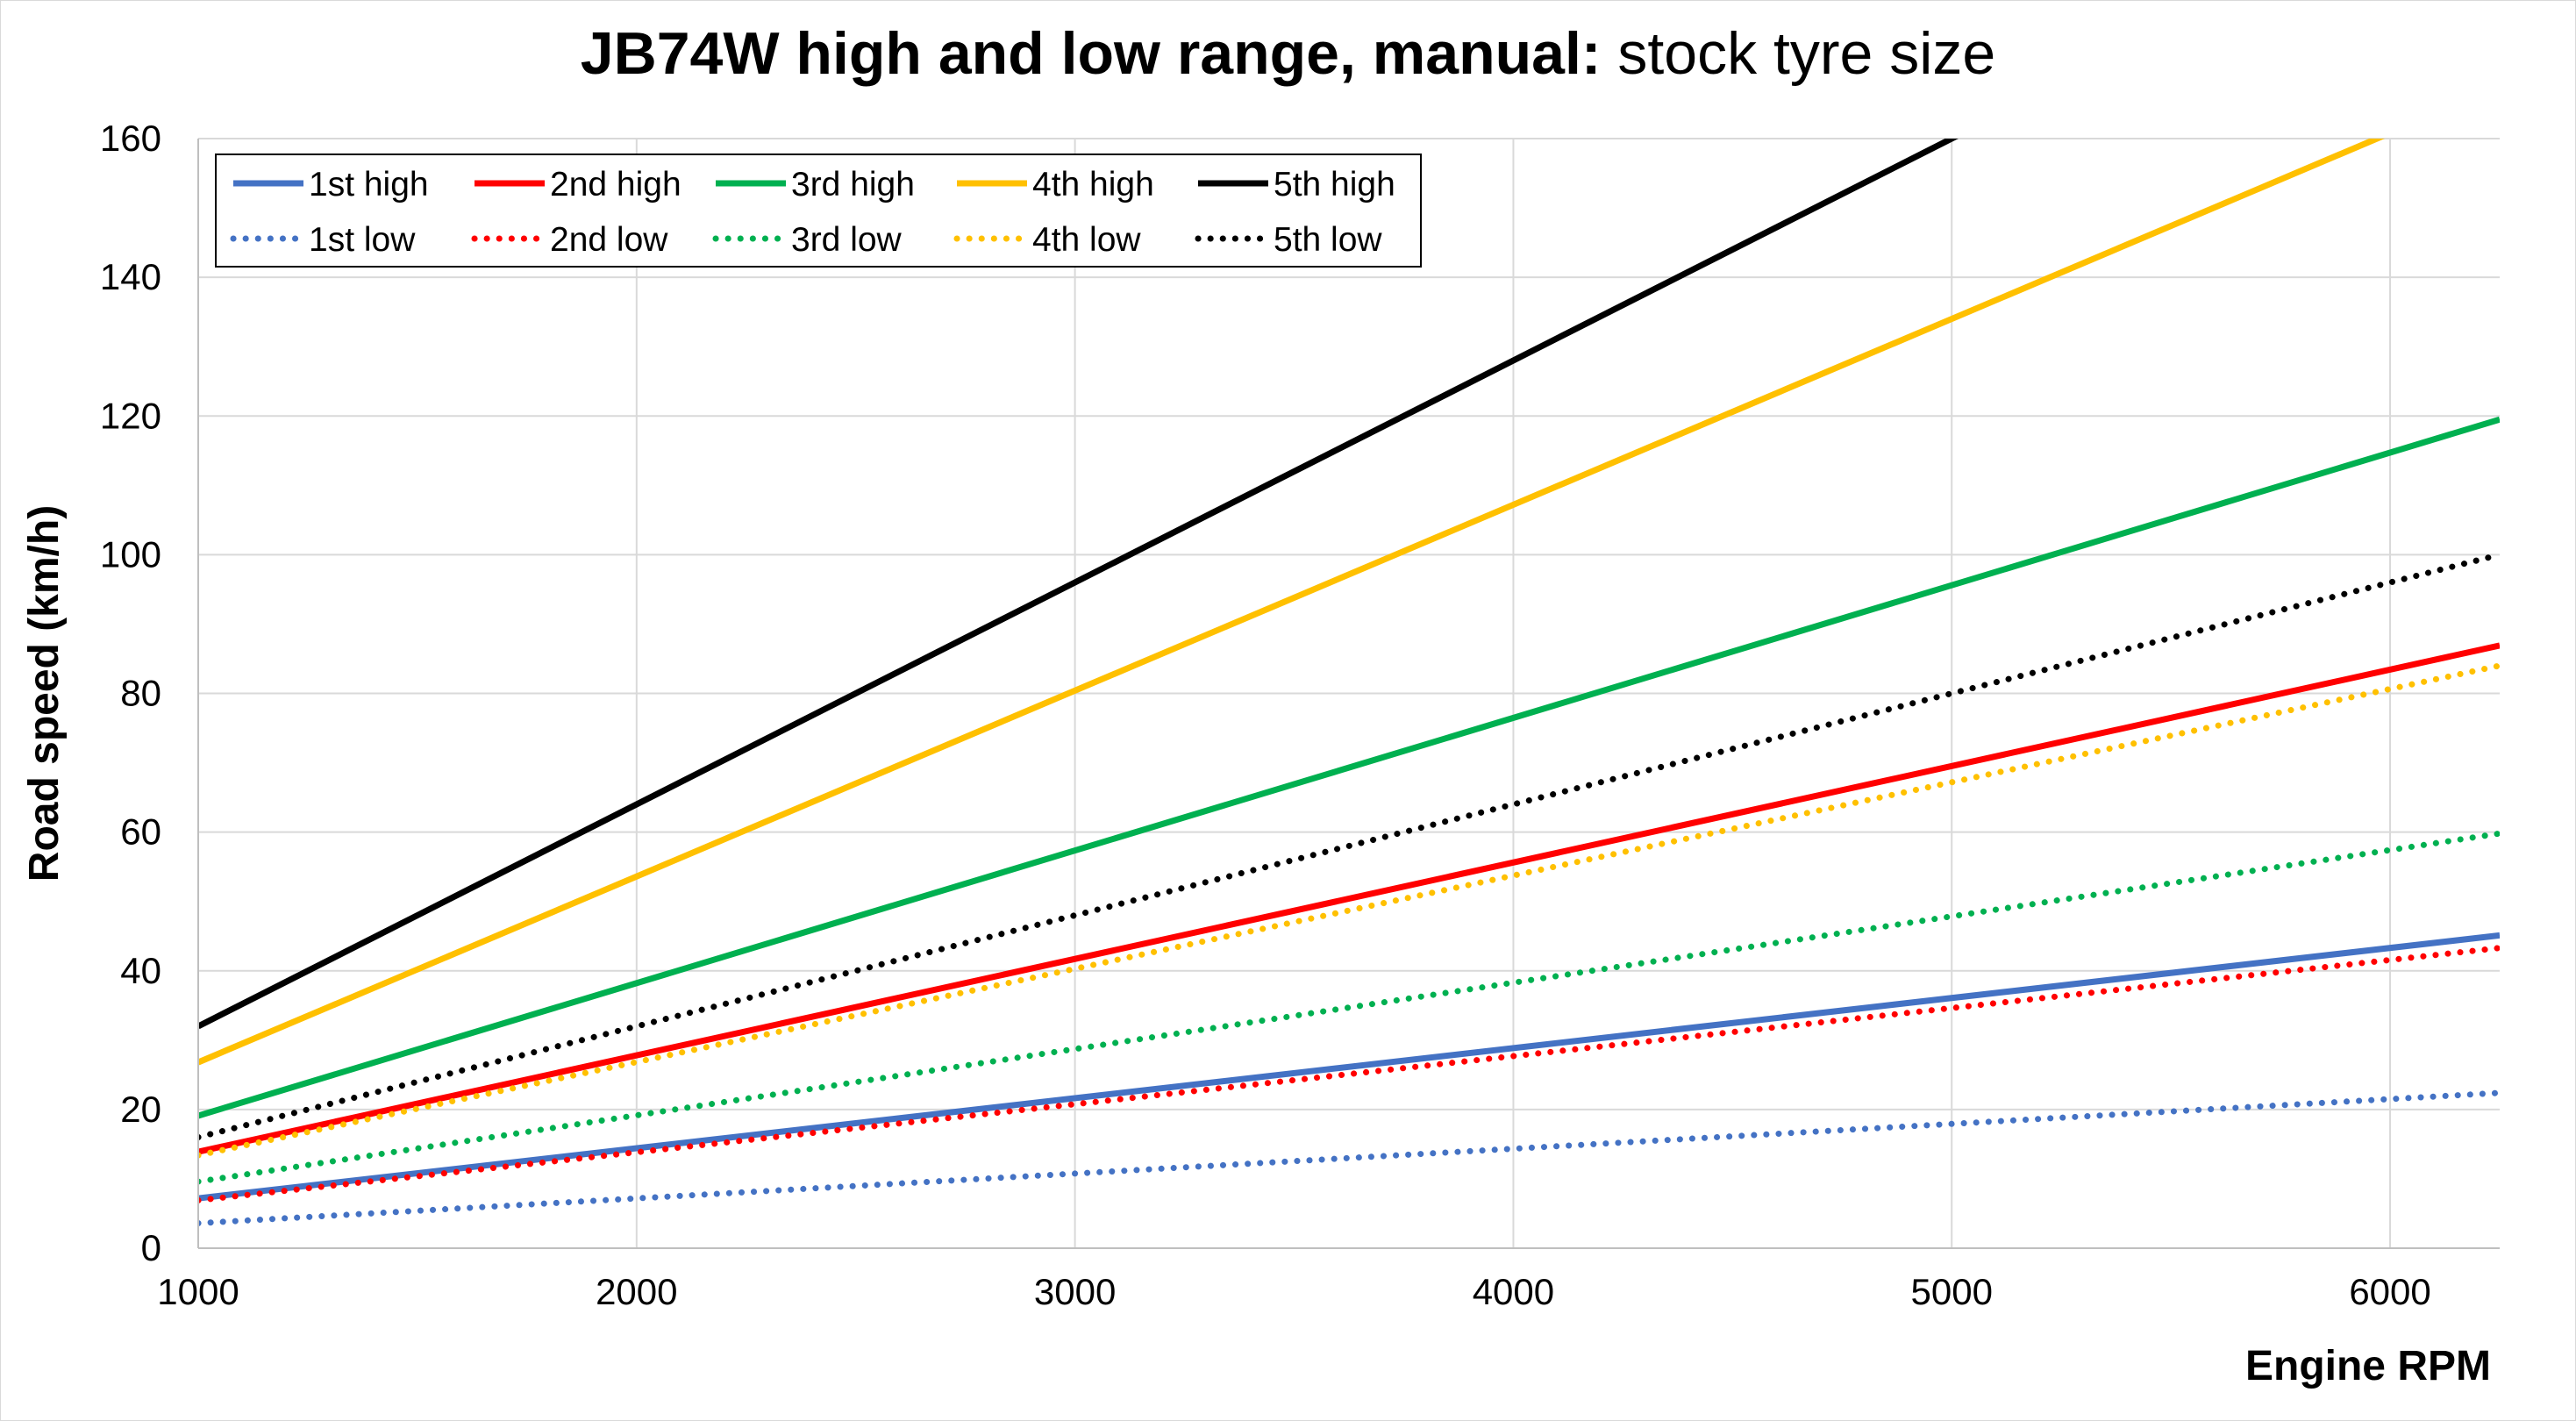 The width and height of the screenshot is (2576, 1421). What do you see at coordinates (1075, 1292) in the screenshot?
I see `x-tick-label: 3000` at bounding box center [1075, 1292].